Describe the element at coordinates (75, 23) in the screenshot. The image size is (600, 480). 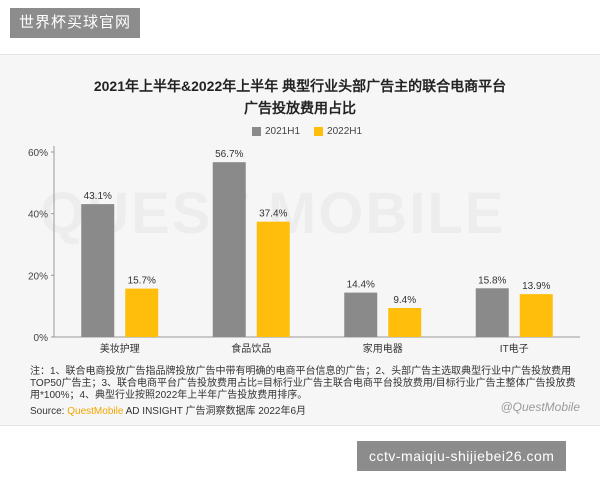
I see `site-tag: 世界杯买球官网` at that location.